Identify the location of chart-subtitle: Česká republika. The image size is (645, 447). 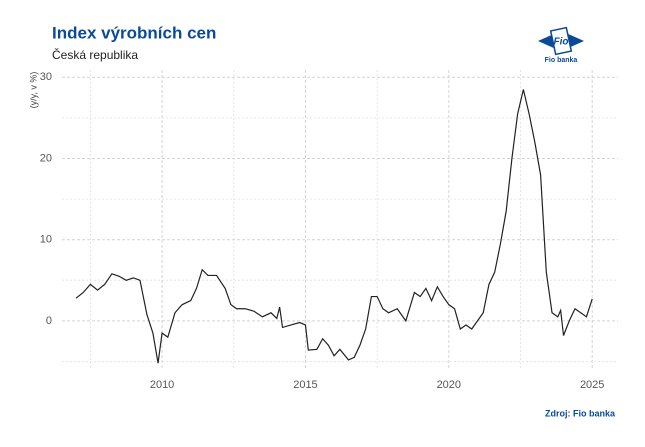
(95, 54).